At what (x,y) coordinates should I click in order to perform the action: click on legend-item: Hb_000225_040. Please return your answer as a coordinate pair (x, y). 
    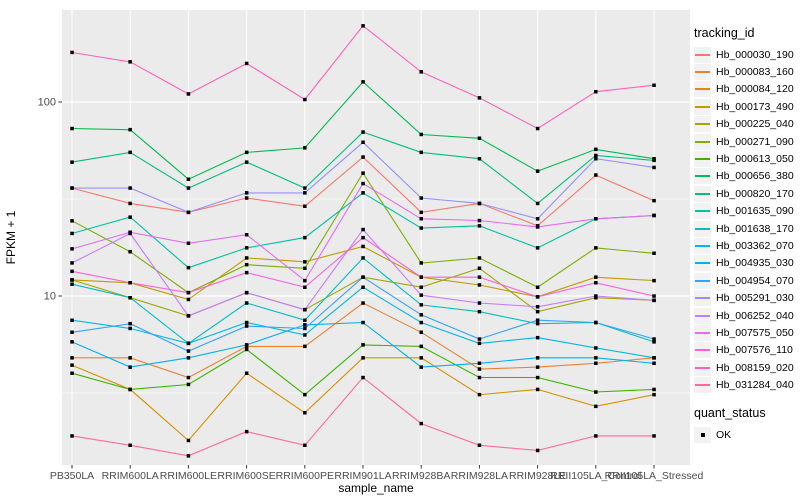
    Looking at the image, I should click on (747, 124).